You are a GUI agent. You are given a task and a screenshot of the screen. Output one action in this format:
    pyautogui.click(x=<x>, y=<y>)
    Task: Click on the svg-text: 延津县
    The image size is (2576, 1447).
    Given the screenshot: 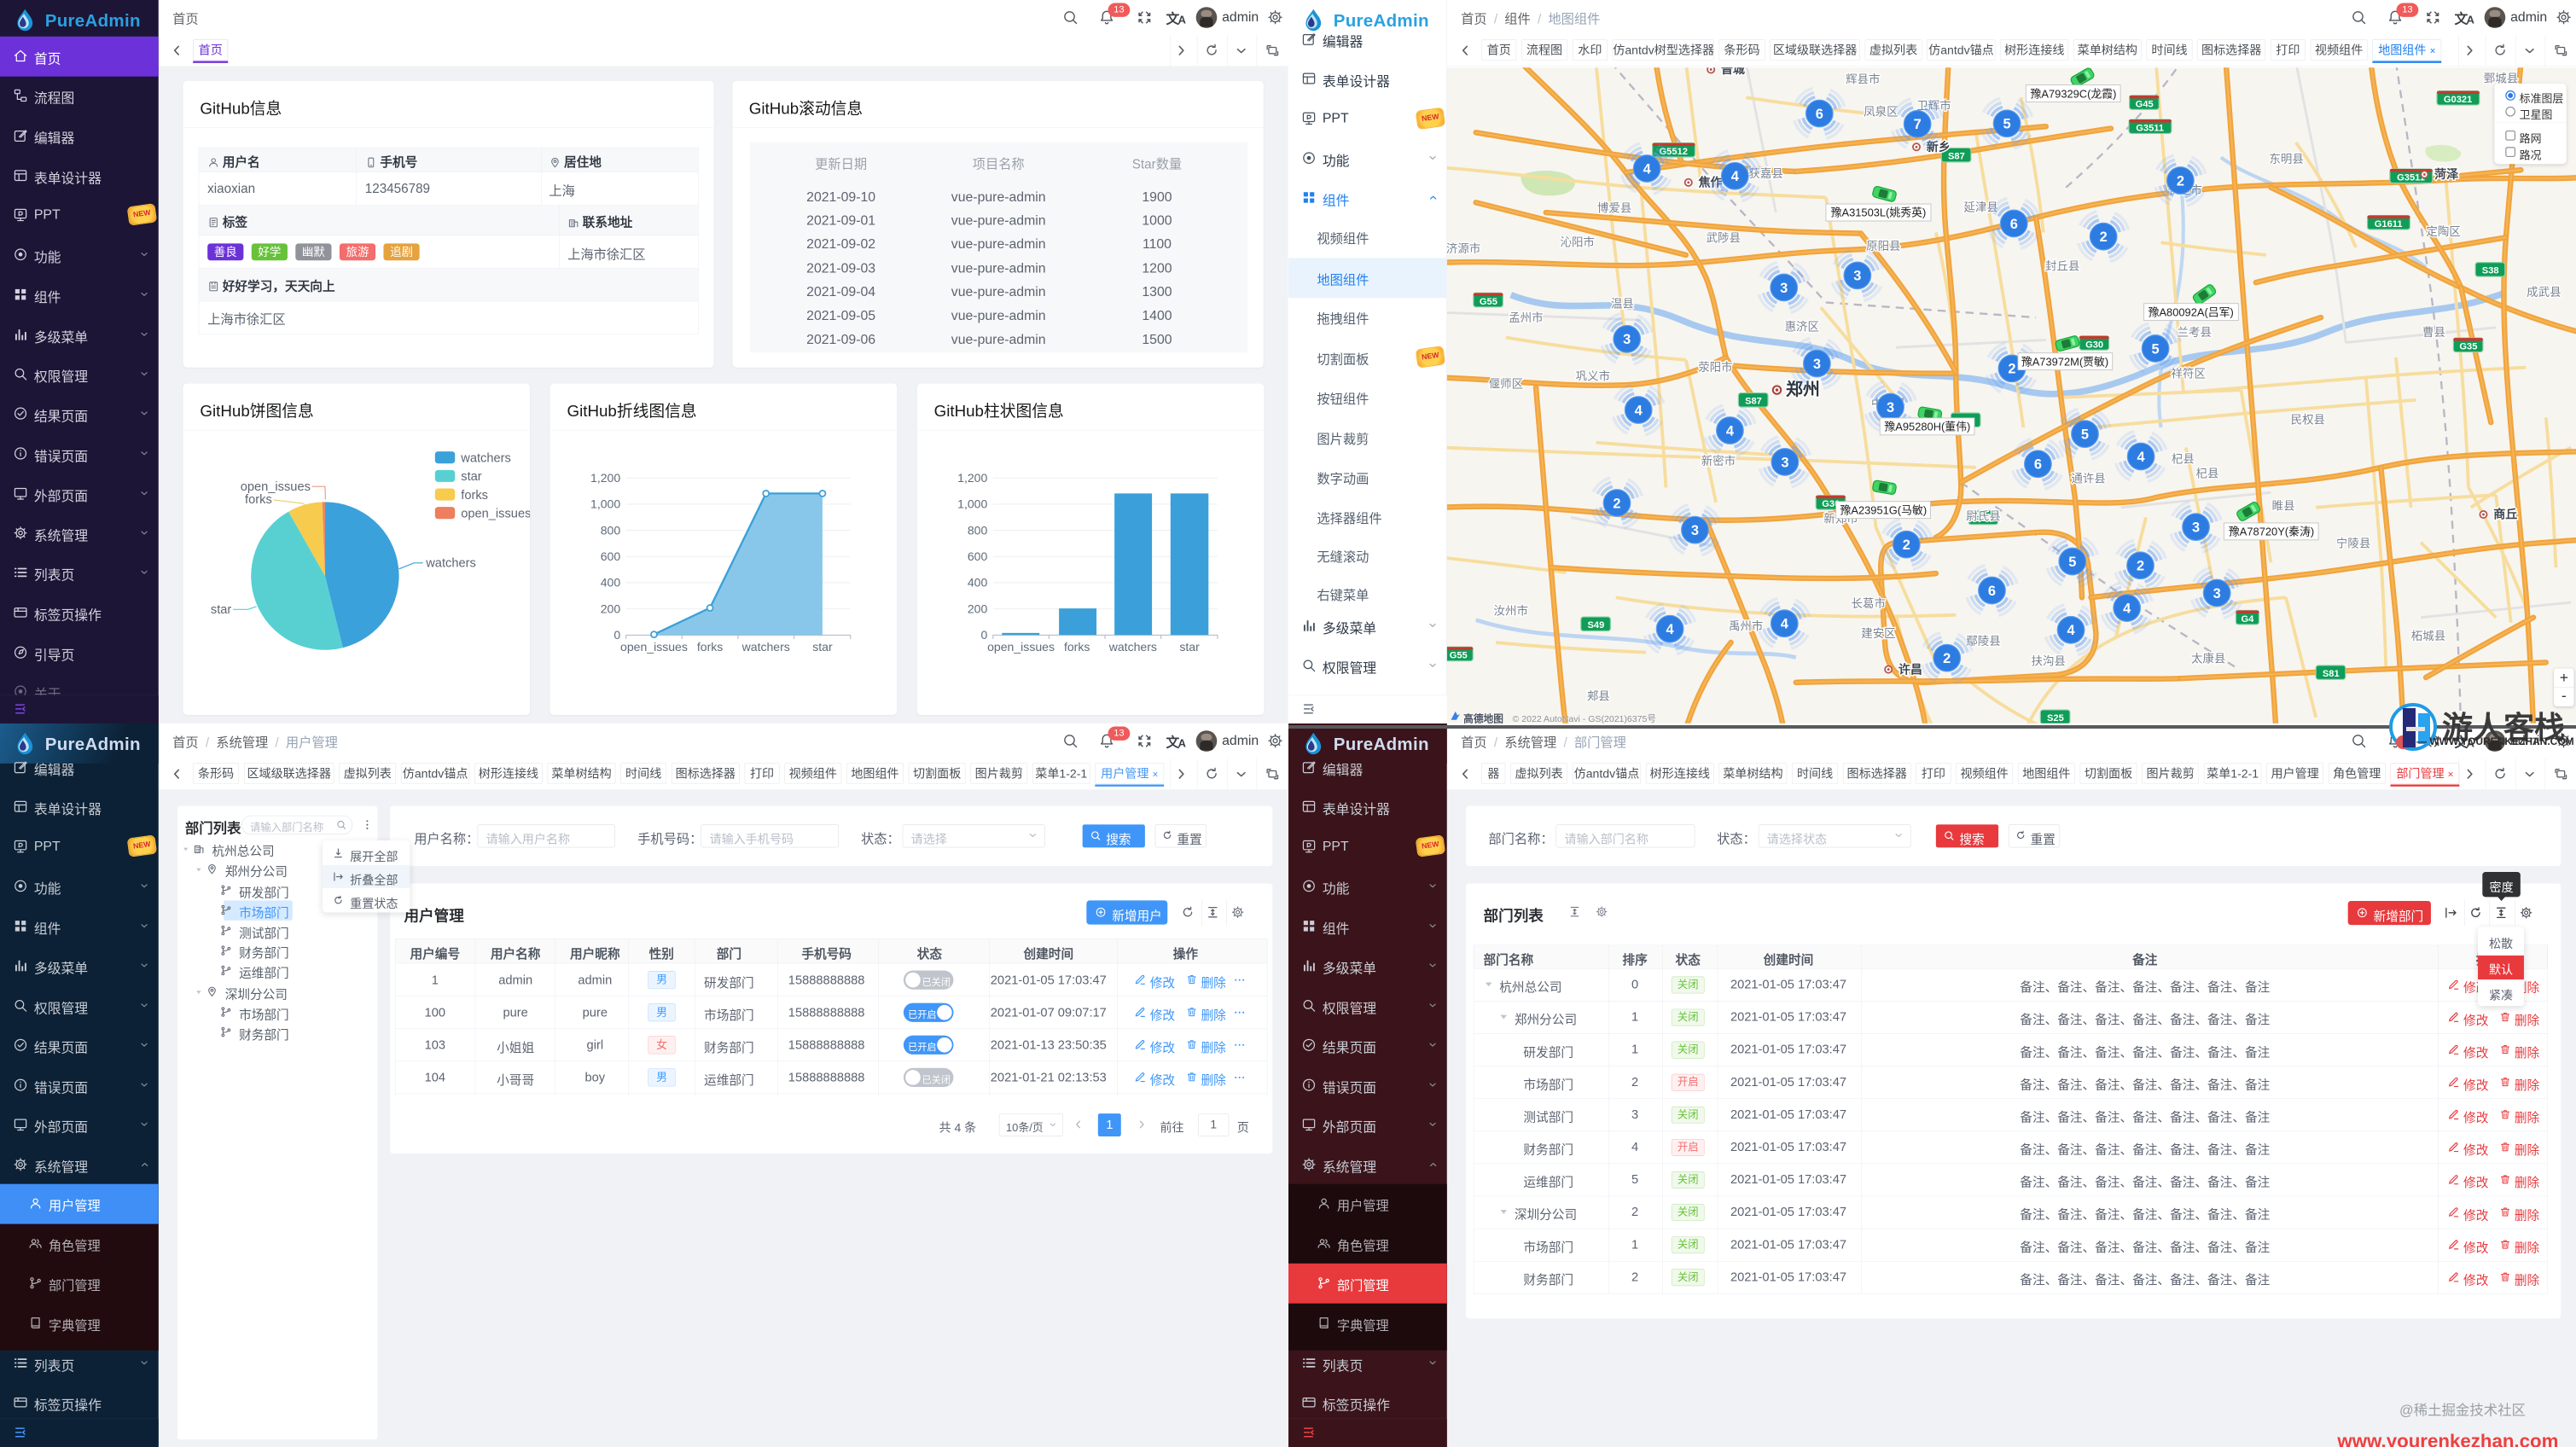 What is the action you would take?
    pyautogui.click(x=1980, y=206)
    